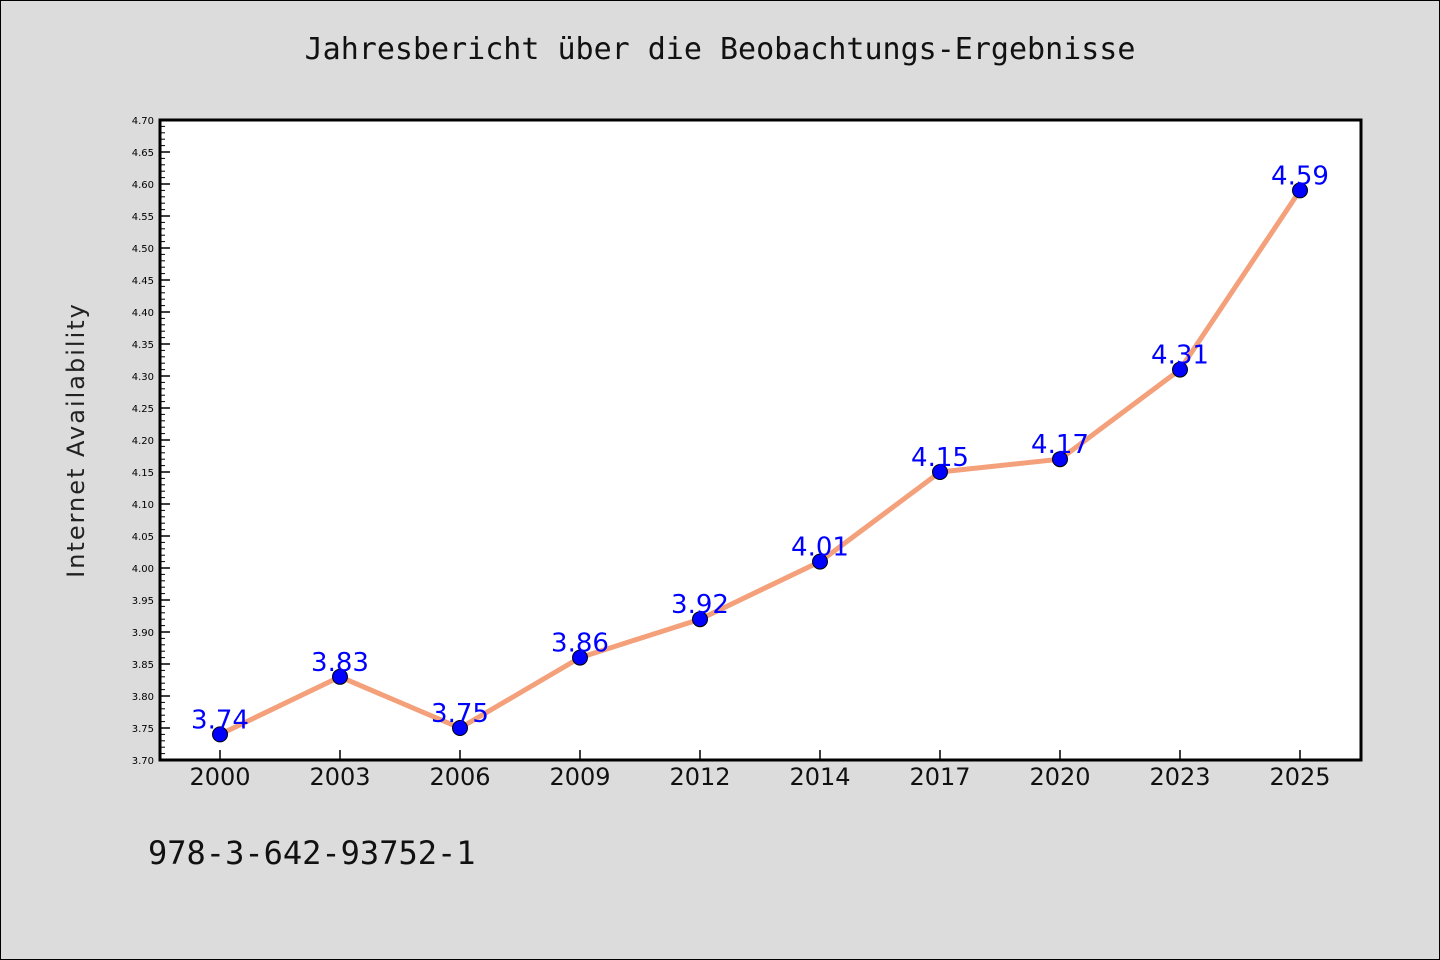 The height and width of the screenshot is (960, 1440). What do you see at coordinates (819, 777) in the screenshot?
I see `x-tick-label: 2014` at bounding box center [819, 777].